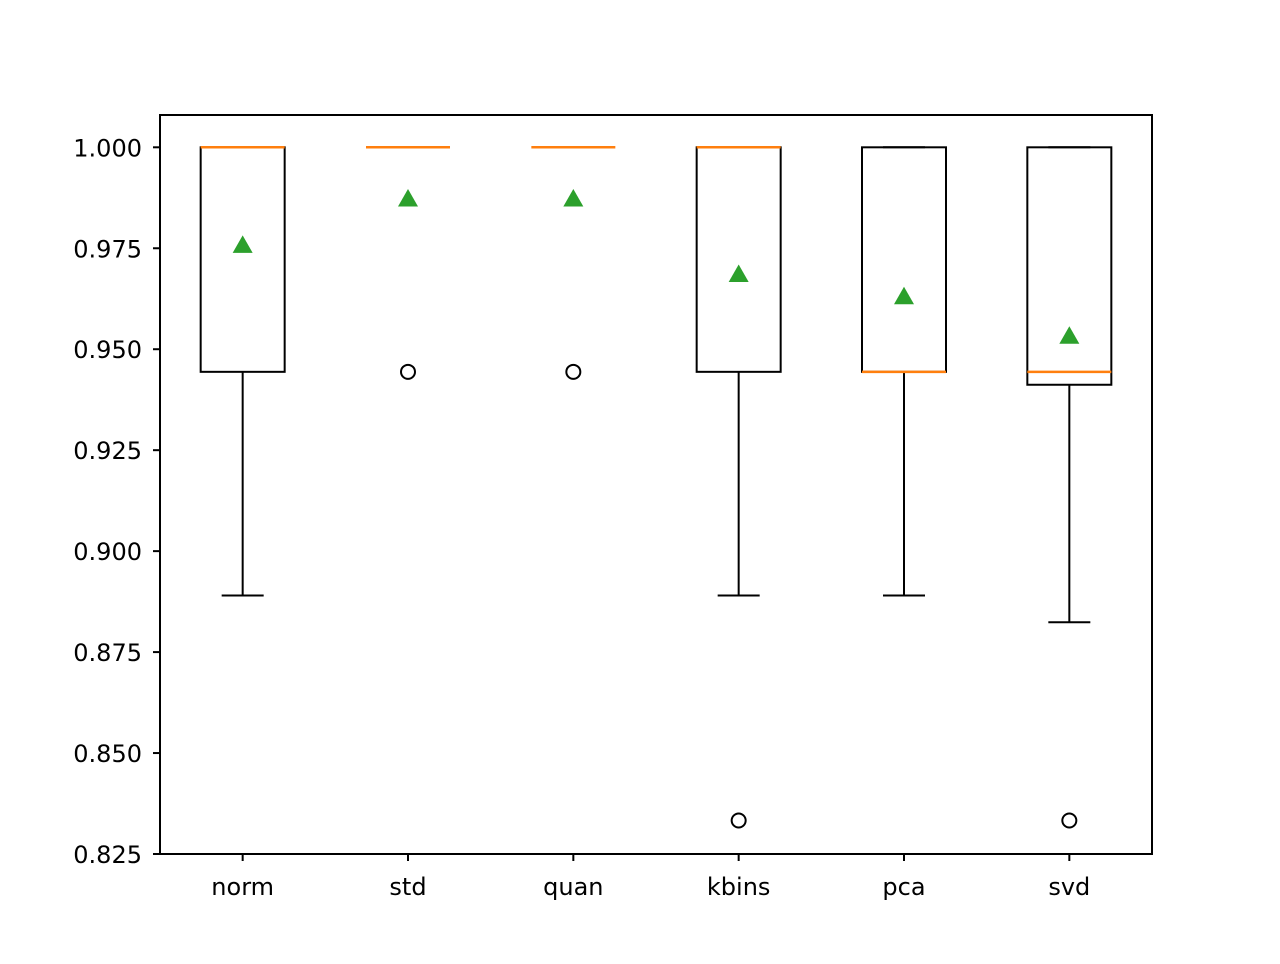  I want to click on y-tick-label-3: 0.900, so click(107, 552).